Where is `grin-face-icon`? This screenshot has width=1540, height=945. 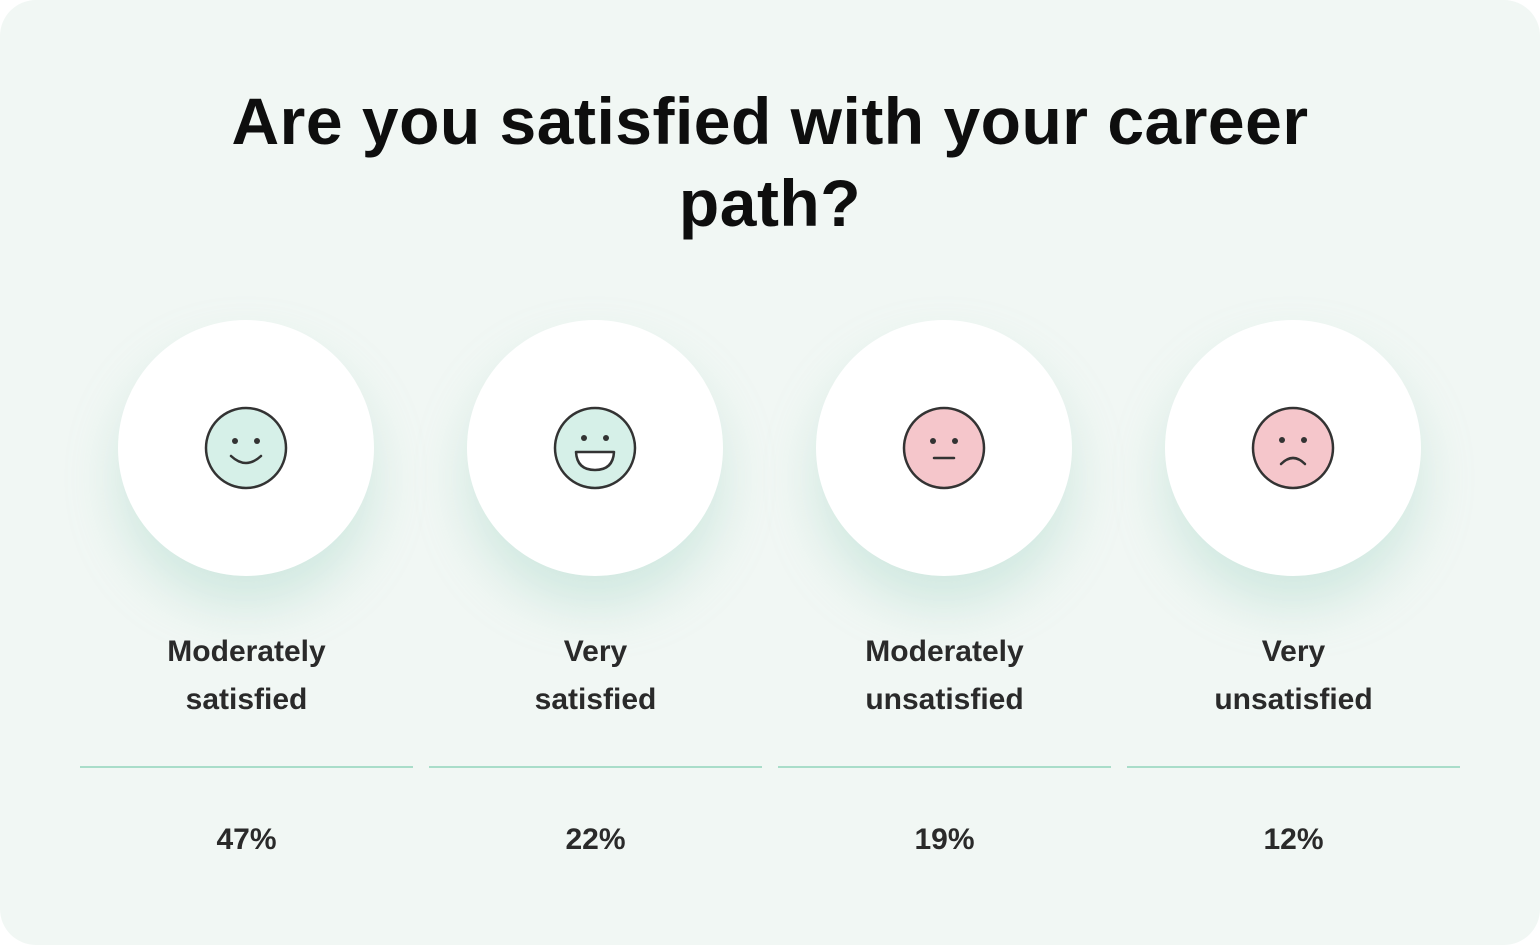
grin-face-icon is located at coordinates (595, 448).